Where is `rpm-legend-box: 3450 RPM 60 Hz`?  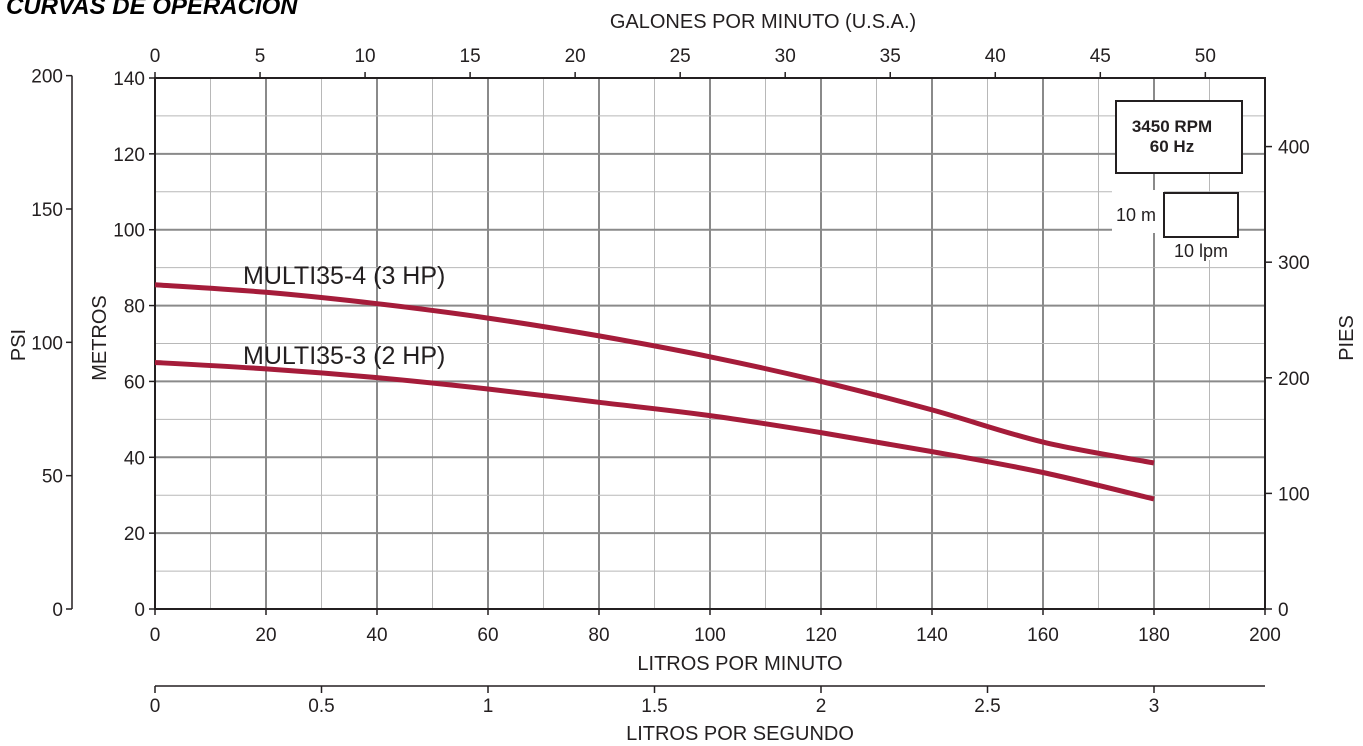 rpm-legend-box: 3450 RPM 60 Hz is located at coordinates (1179, 137).